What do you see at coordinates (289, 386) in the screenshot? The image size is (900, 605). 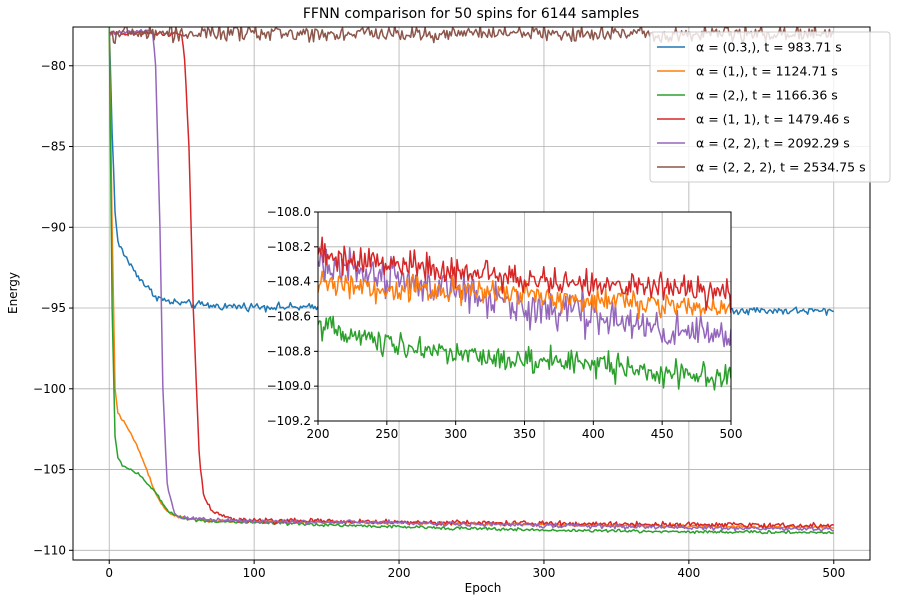 I see `y-tick-label: −109.0` at bounding box center [289, 386].